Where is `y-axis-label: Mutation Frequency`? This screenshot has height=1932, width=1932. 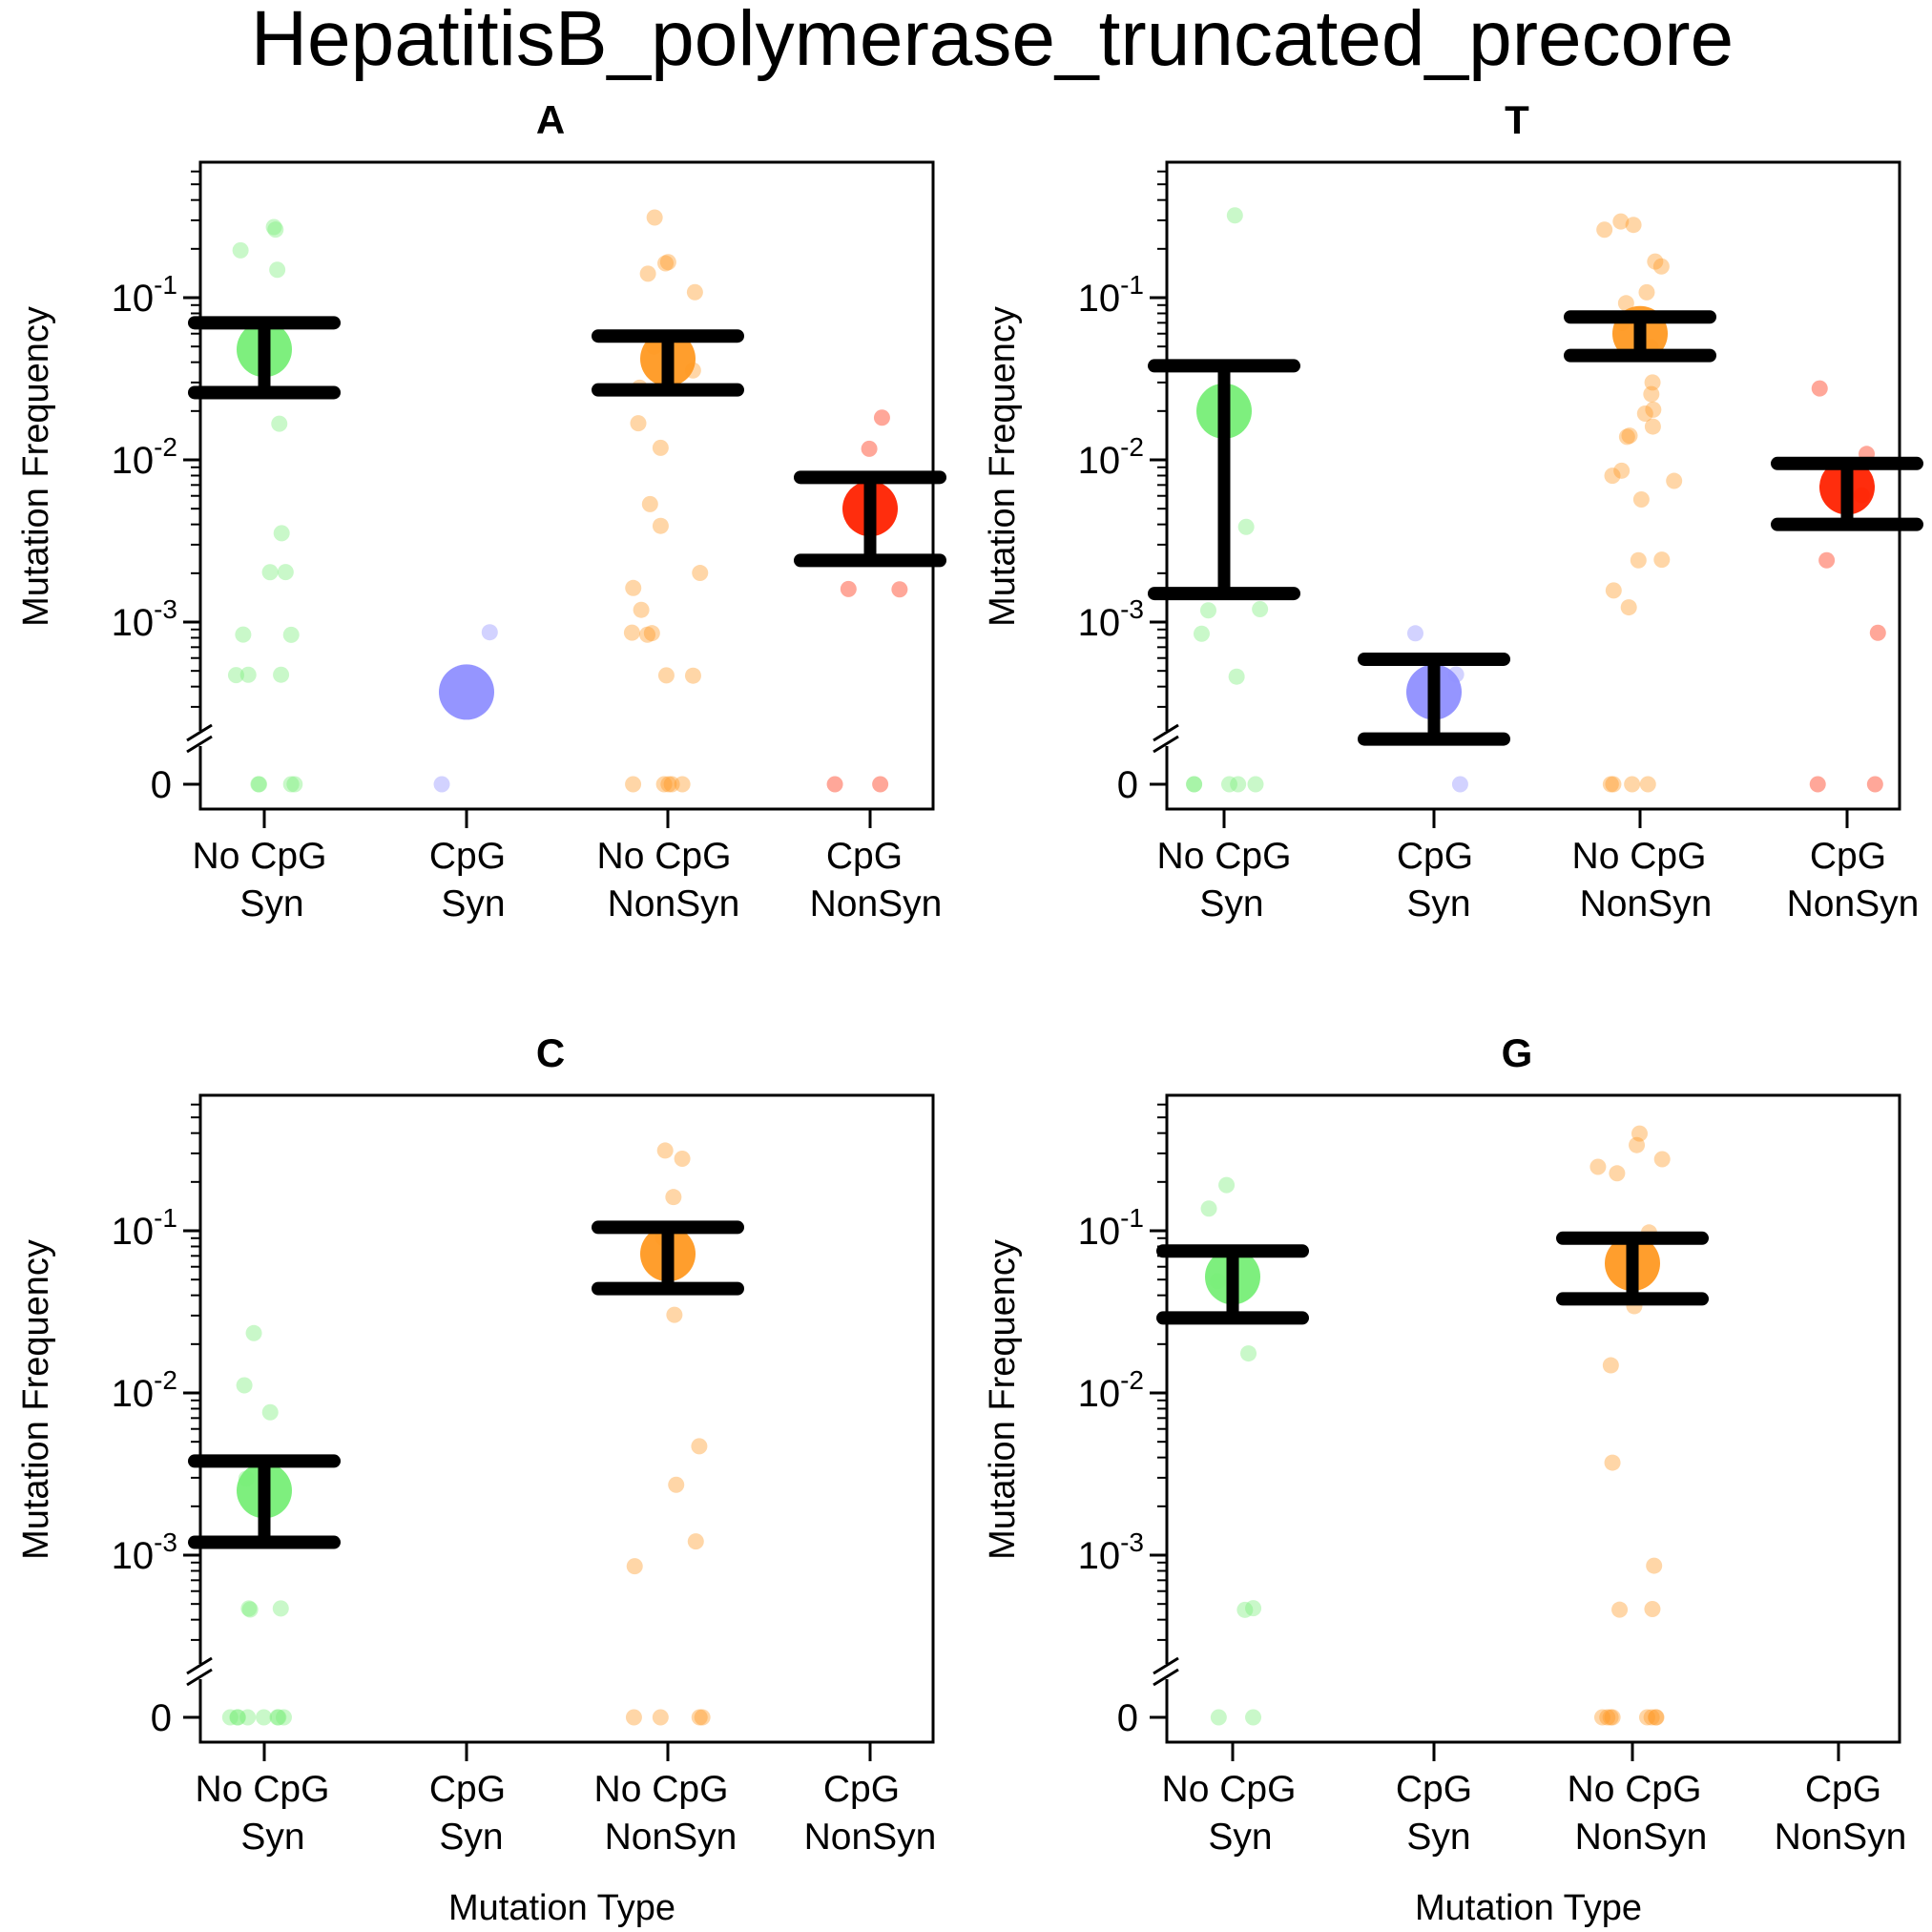
y-axis-label: Mutation Frequency is located at coordinates (1003, 1399).